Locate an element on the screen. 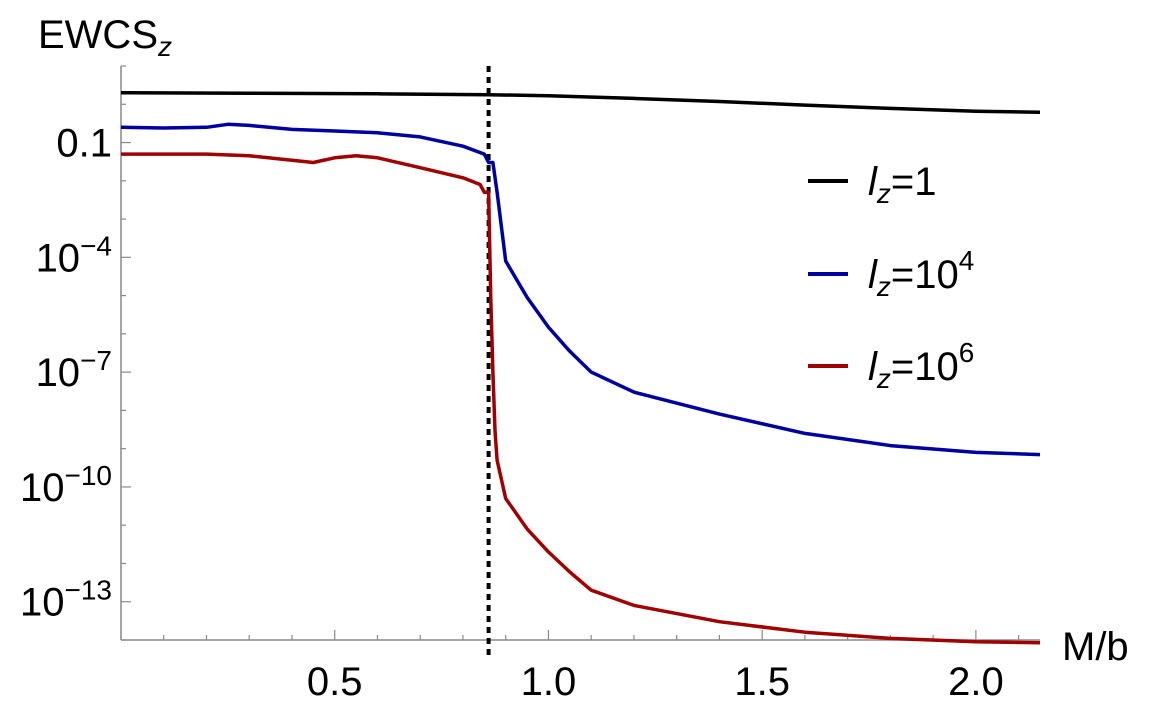  y-axis-title-main: EWCS is located at coordinates (98, 35).